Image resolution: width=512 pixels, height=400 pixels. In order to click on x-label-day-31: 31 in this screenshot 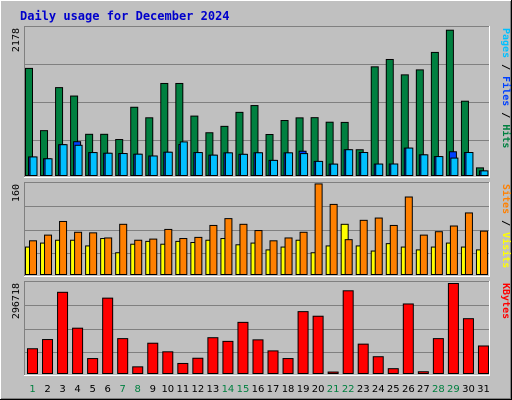, I will do `click(483, 389)`.